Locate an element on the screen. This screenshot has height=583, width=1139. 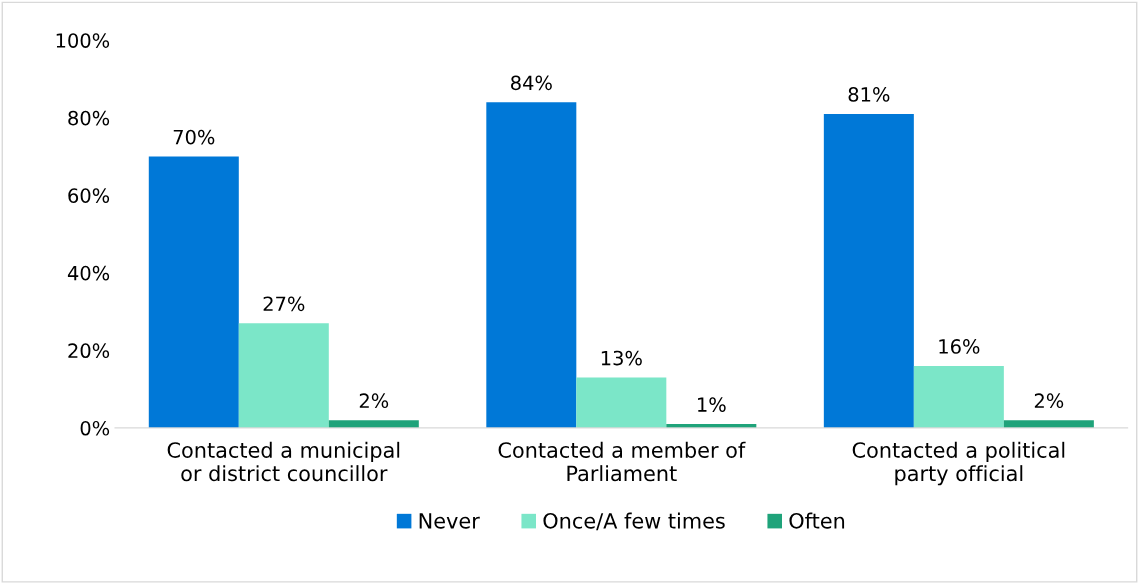
data-label: 16% is located at coordinates (959, 346).